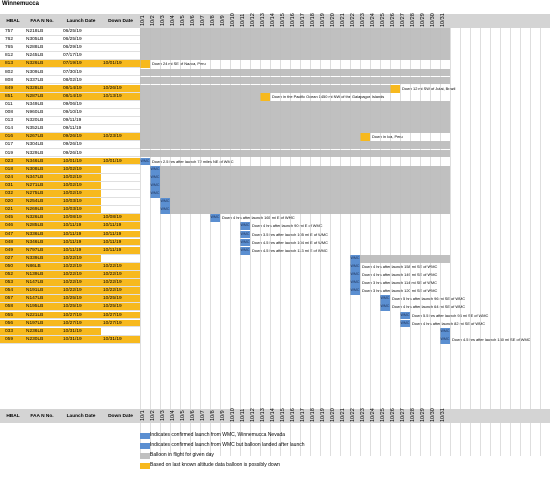 This screenshot has height=482, width=550. I want to click on legend-swatch, so click(145, 446).